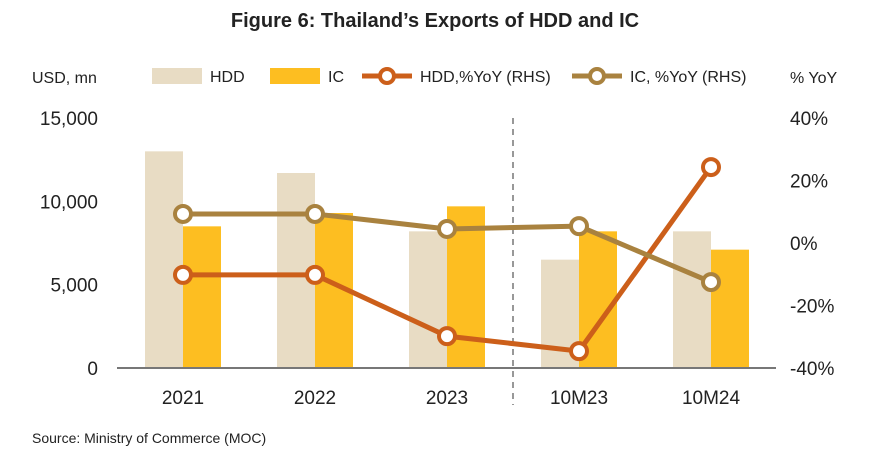  Describe the element at coordinates (315, 213) in the screenshot. I see `line-point-3-2022` at that location.